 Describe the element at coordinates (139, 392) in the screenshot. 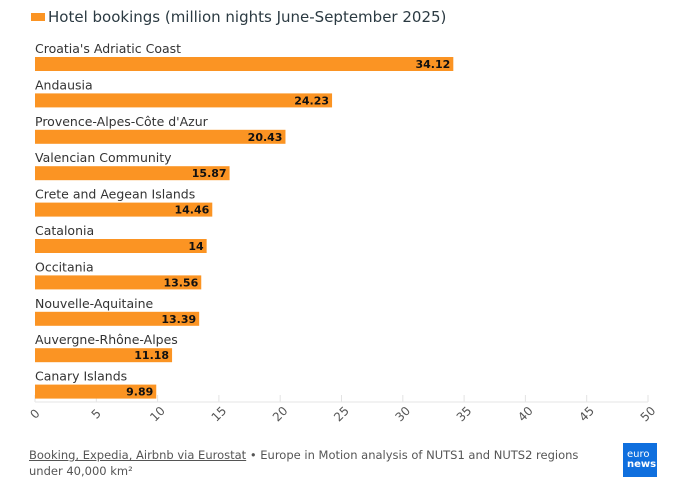

I see `value-label: 9.89` at that location.